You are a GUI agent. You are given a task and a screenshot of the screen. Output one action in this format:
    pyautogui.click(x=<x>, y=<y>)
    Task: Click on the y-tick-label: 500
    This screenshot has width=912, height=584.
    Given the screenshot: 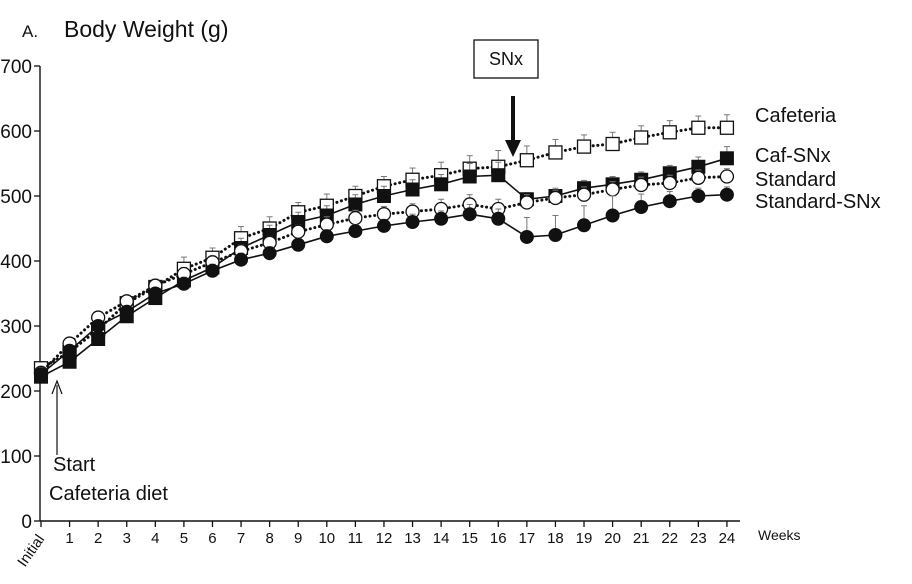 What is the action you would take?
    pyautogui.click(x=16, y=197)
    